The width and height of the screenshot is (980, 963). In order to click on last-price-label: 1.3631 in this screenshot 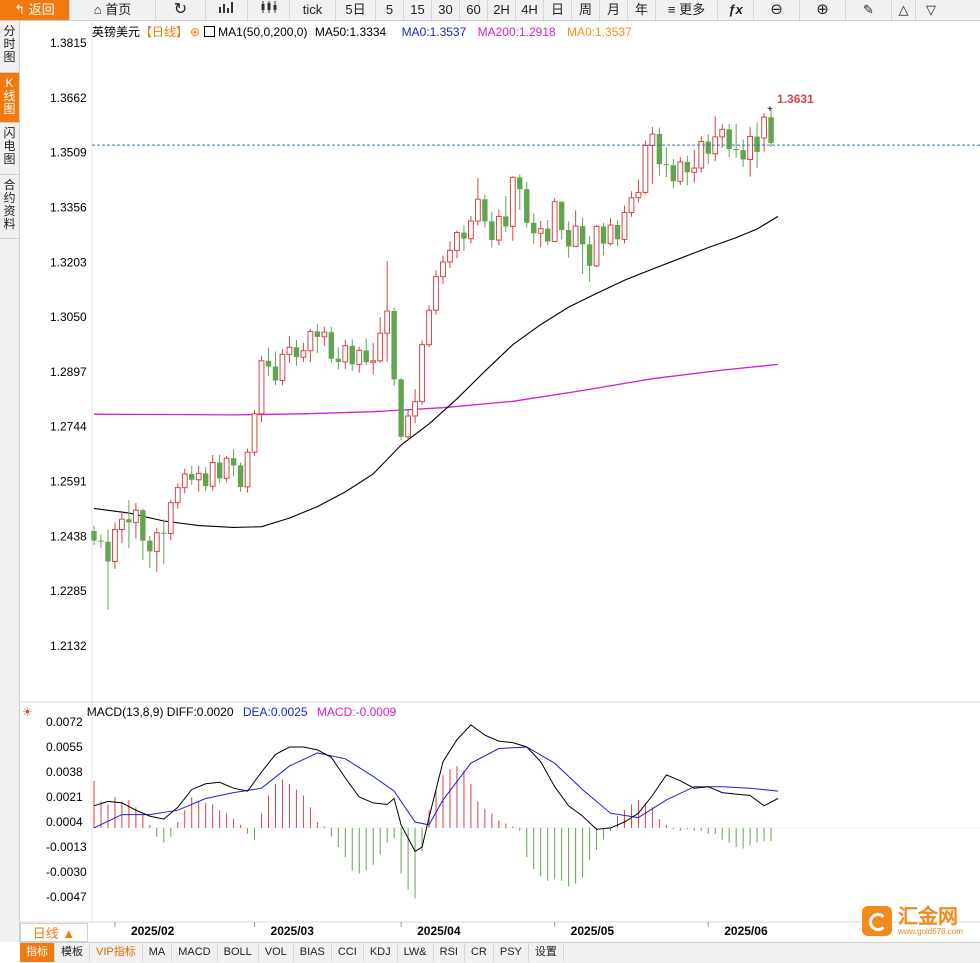, I will do `click(795, 99)`.